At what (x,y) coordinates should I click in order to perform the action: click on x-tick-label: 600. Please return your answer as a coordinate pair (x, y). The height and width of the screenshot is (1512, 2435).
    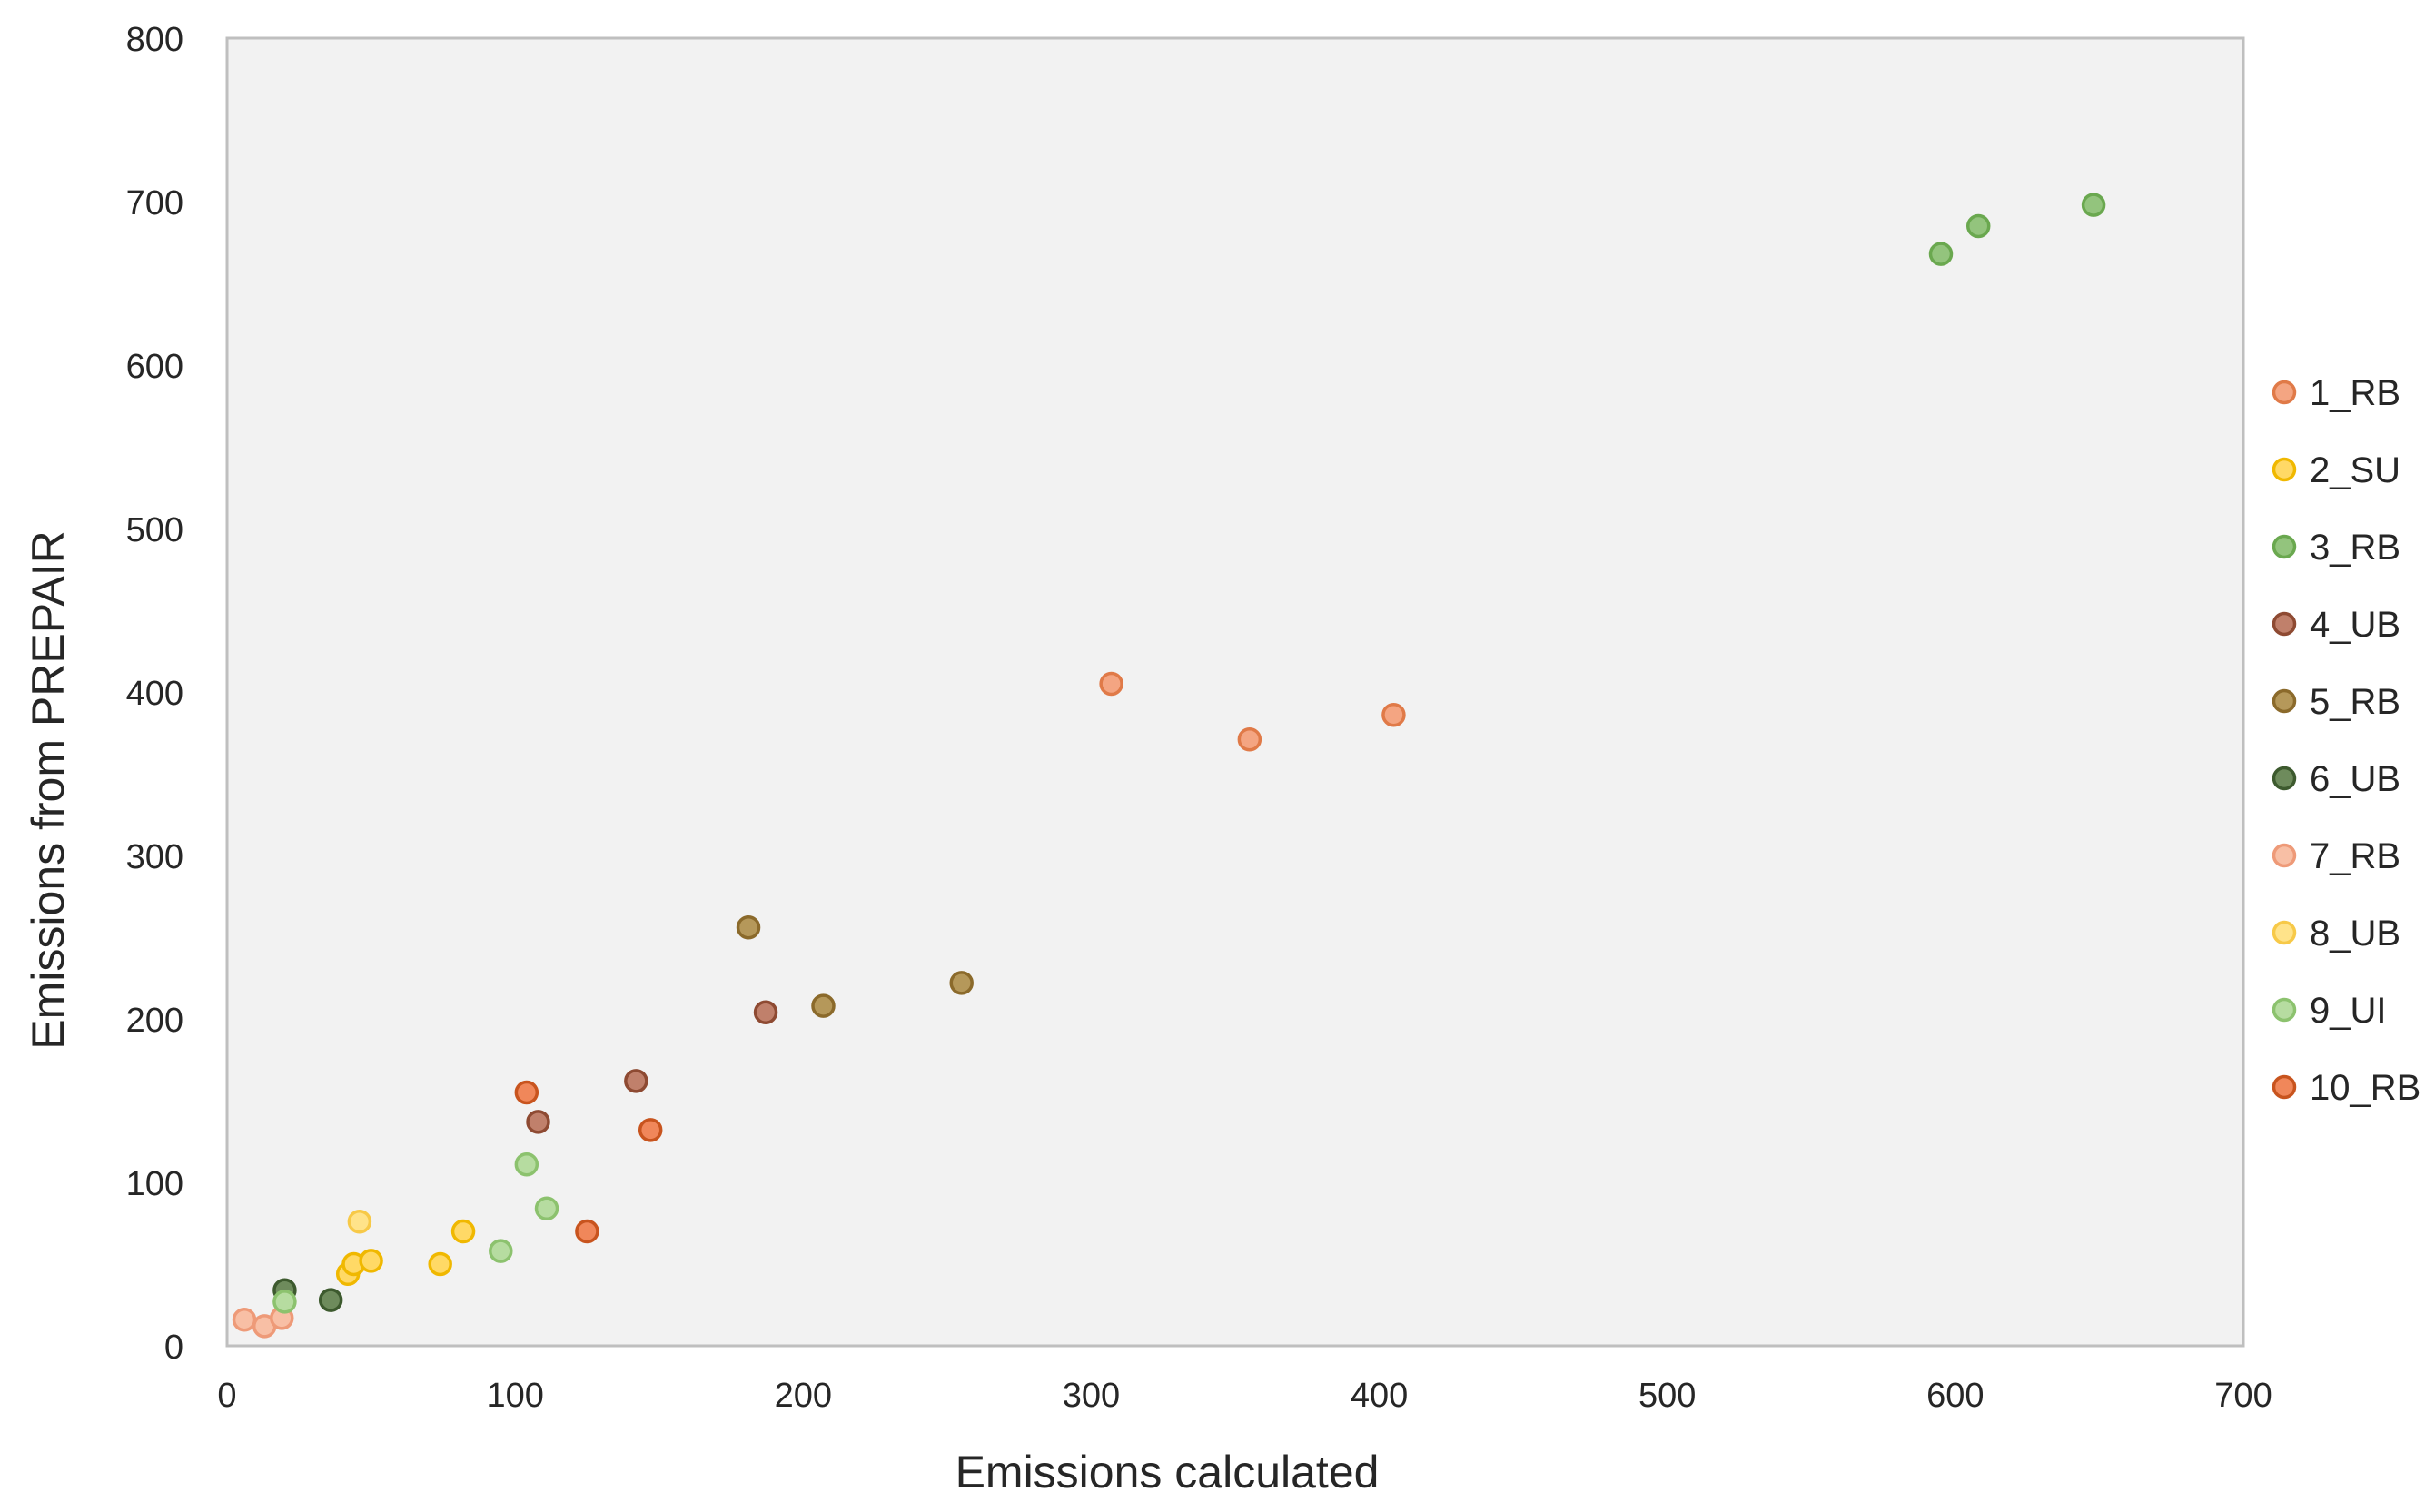
    Looking at the image, I should click on (1955, 1396).